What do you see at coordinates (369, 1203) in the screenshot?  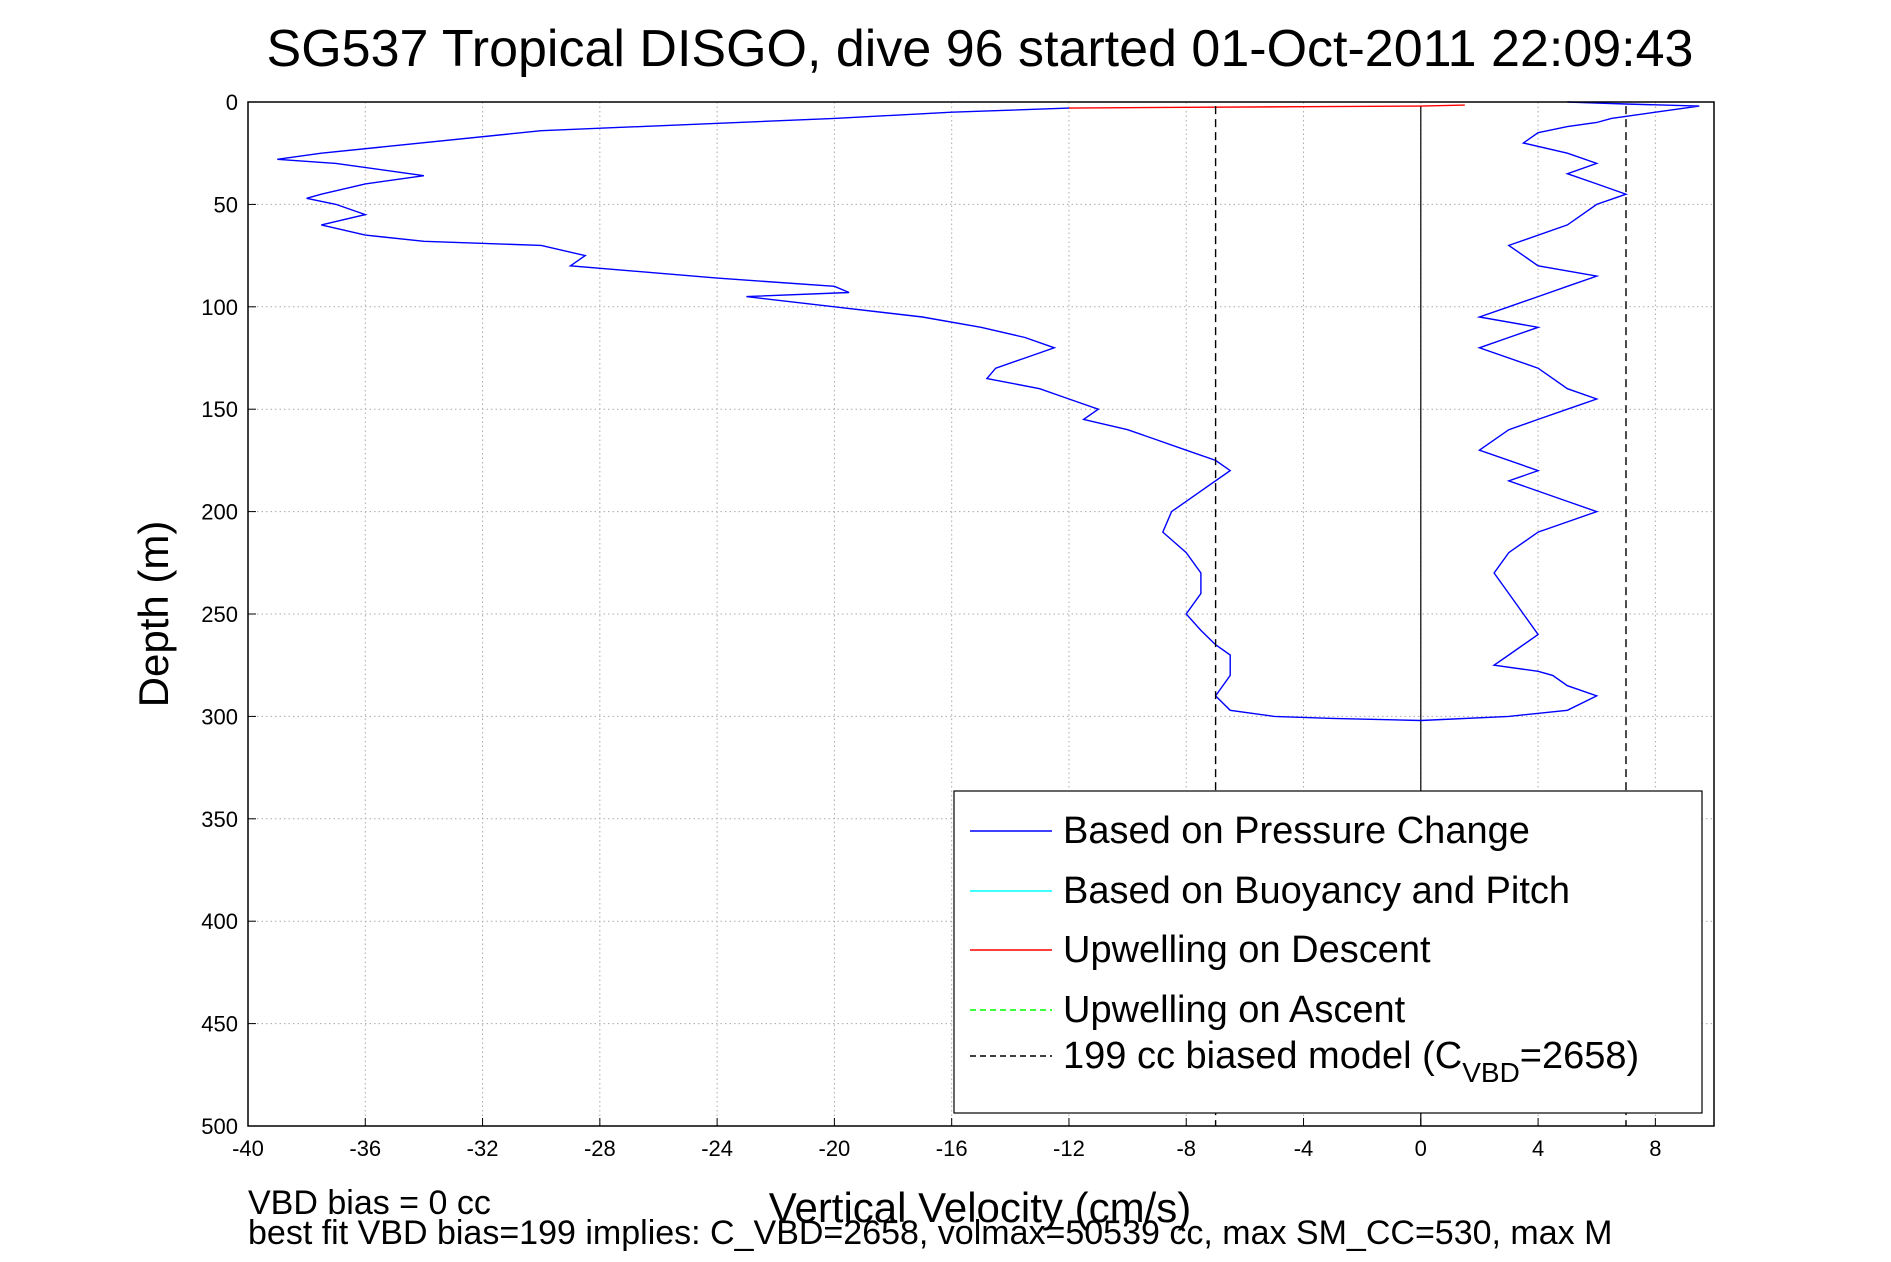 I see `footer-line-1: VBD bias = 0 cc` at bounding box center [369, 1203].